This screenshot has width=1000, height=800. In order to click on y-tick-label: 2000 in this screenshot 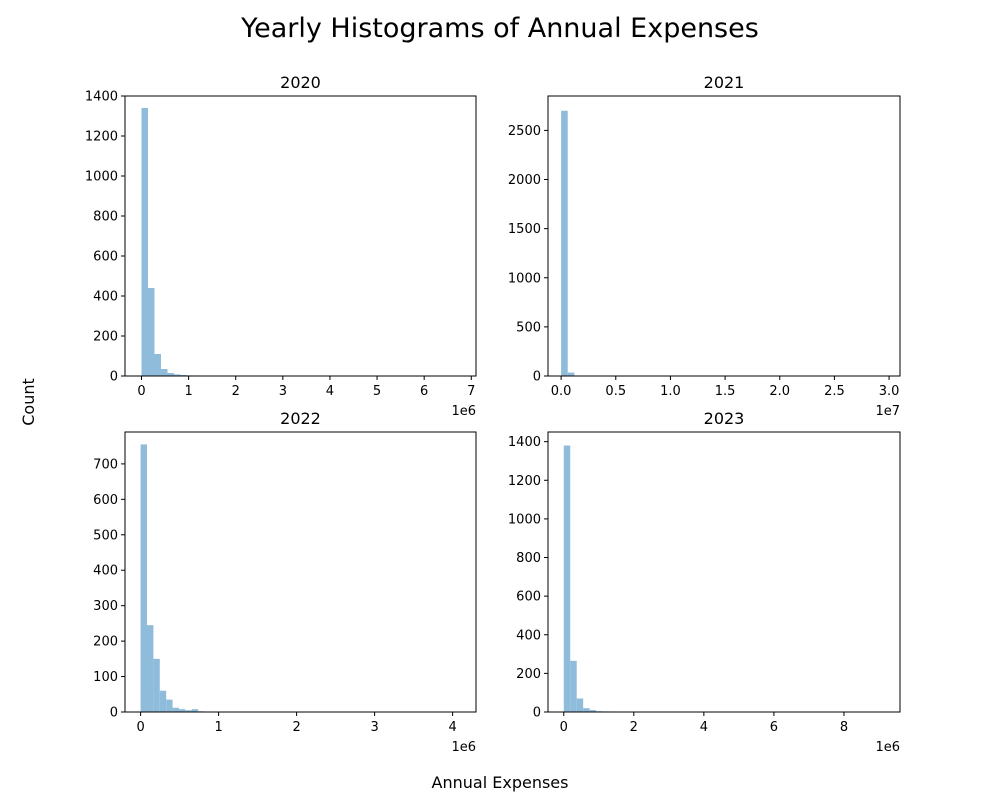, I will do `click(524, 180)`.